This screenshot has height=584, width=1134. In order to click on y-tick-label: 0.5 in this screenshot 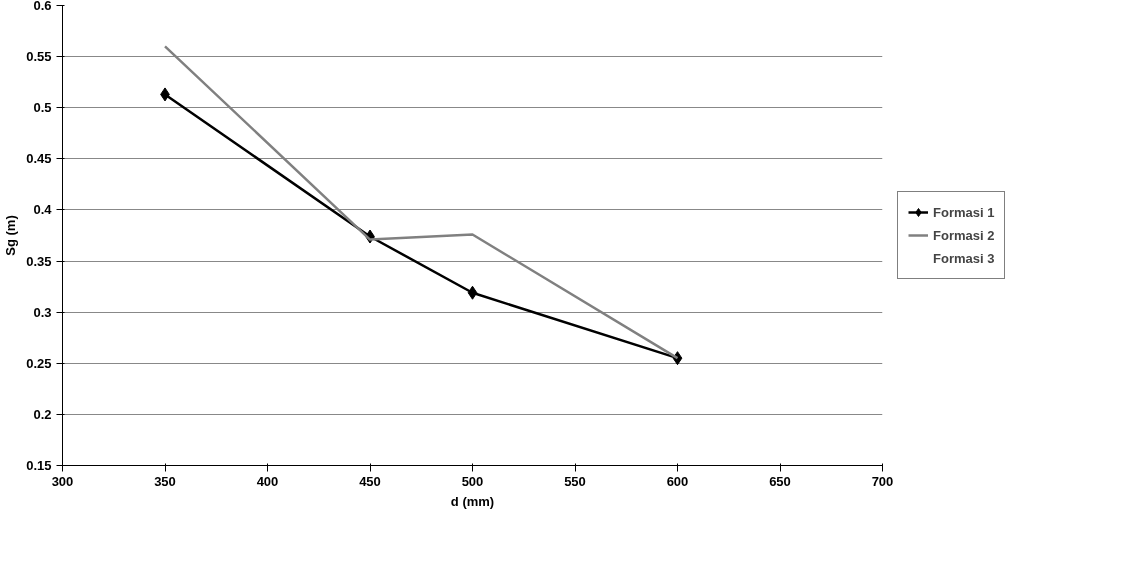, I will do `click(42, 108)`.